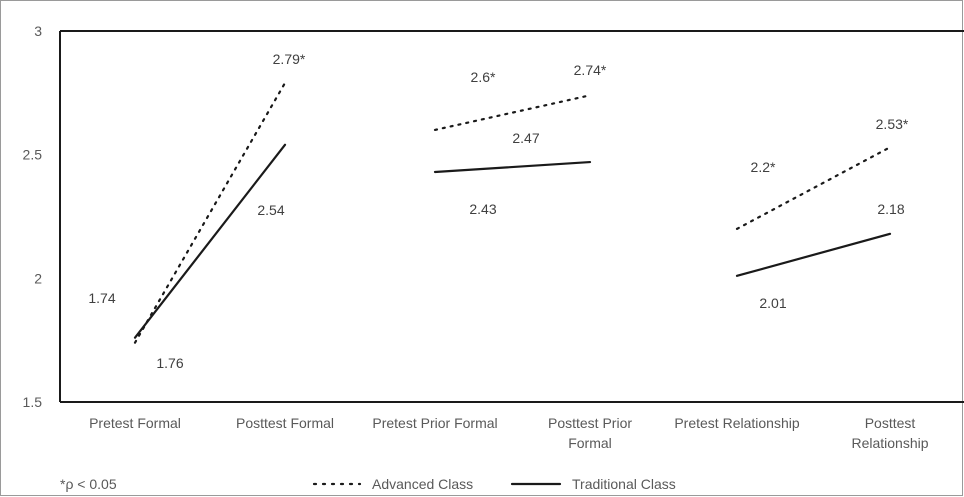  I want to click on legend: Advanced Class Traditional Class, so click(494, 484).